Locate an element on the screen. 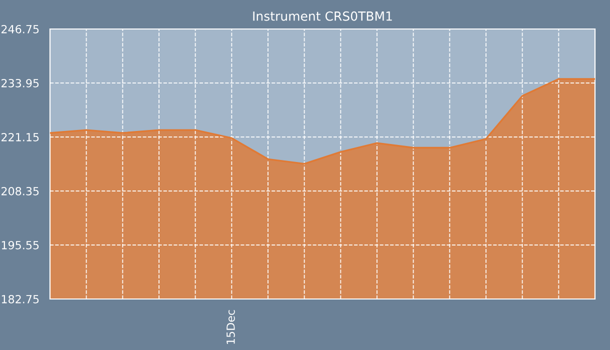 This screenshot has width=610, height=350. y-tick-label: 246.75 is located at coordinates (20, 29).